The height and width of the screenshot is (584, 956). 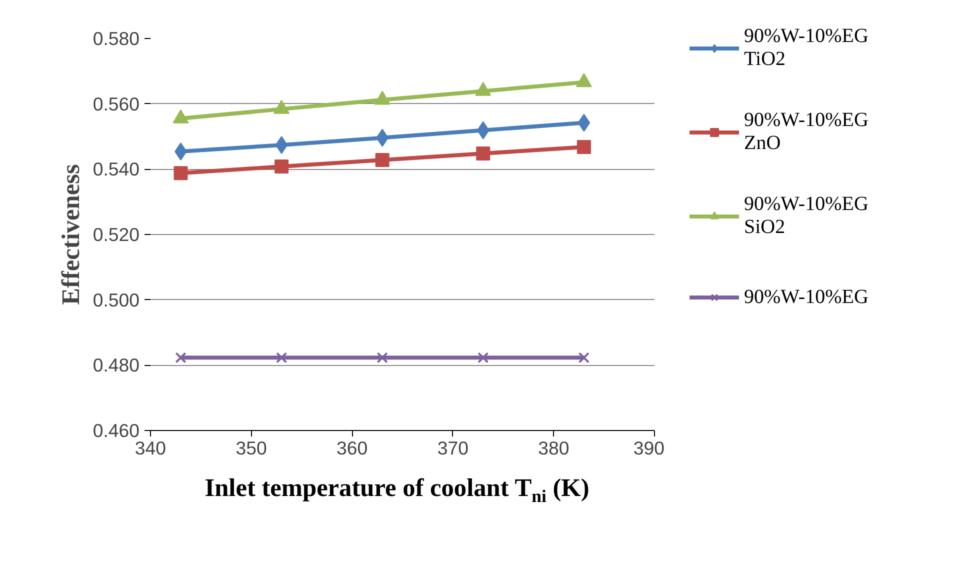 What do you see at coordinates (397, 490) in the screenshot?
I see `x-axis-title: Inlet temperature of coolant T$_{ni}$ (K)` at bounding box center [397, 490].